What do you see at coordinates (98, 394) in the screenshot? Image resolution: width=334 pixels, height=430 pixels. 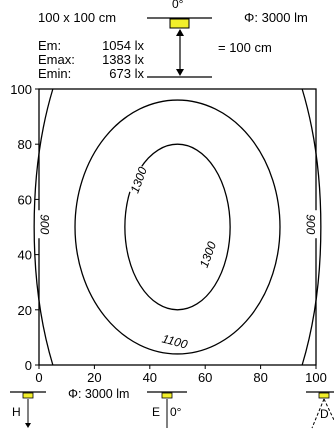 I see `footer-flux-label: Φ: 3000 lm` at bounding box center [98, 394].